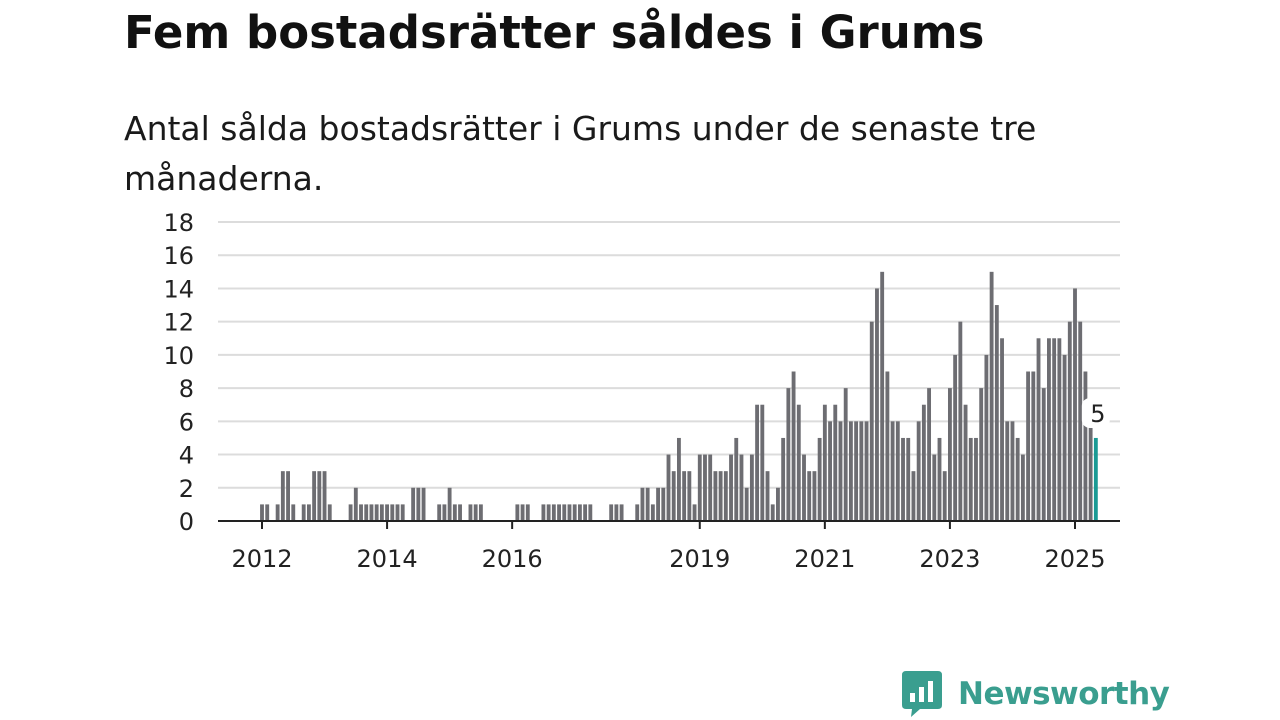 The image size is (1280, 720). What do you see at coordinates (178, 372) in the screenshot?
I see `y-axis-labels: 0 2 4 6 8 10 12 14 16 18` at bounding box center [178, 372].